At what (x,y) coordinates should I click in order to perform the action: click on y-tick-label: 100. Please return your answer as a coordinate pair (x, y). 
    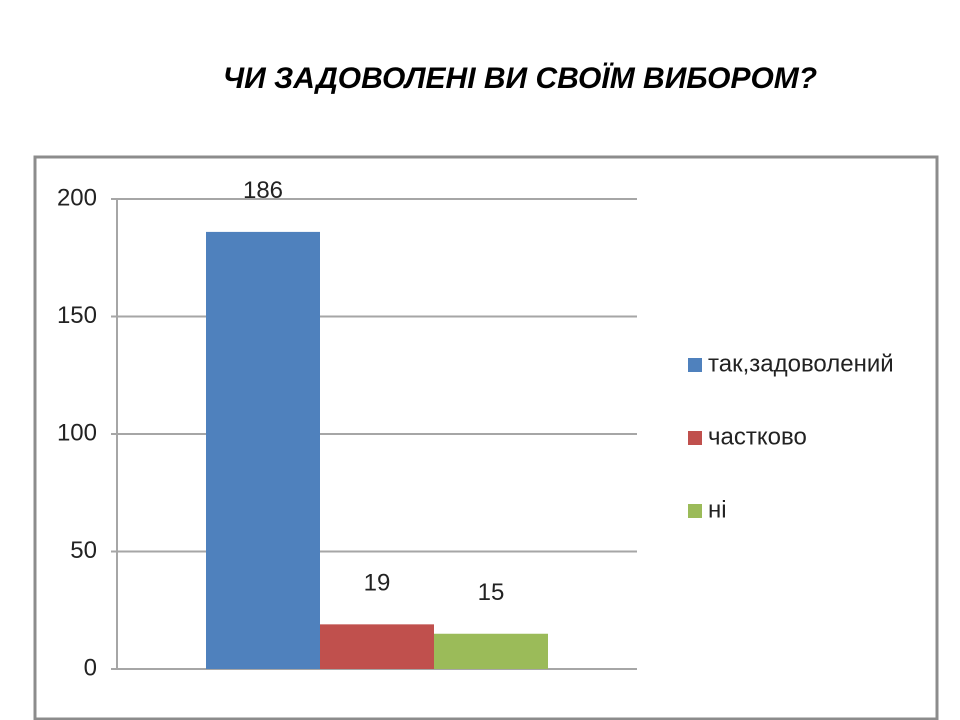
    Looking at the image, I should click on (77, 432).